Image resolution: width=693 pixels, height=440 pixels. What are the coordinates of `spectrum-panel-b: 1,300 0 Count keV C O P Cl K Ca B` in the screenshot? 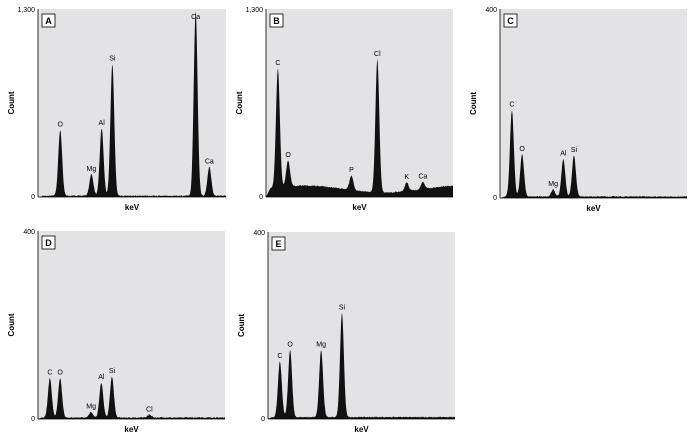 It's located at (344, 109).